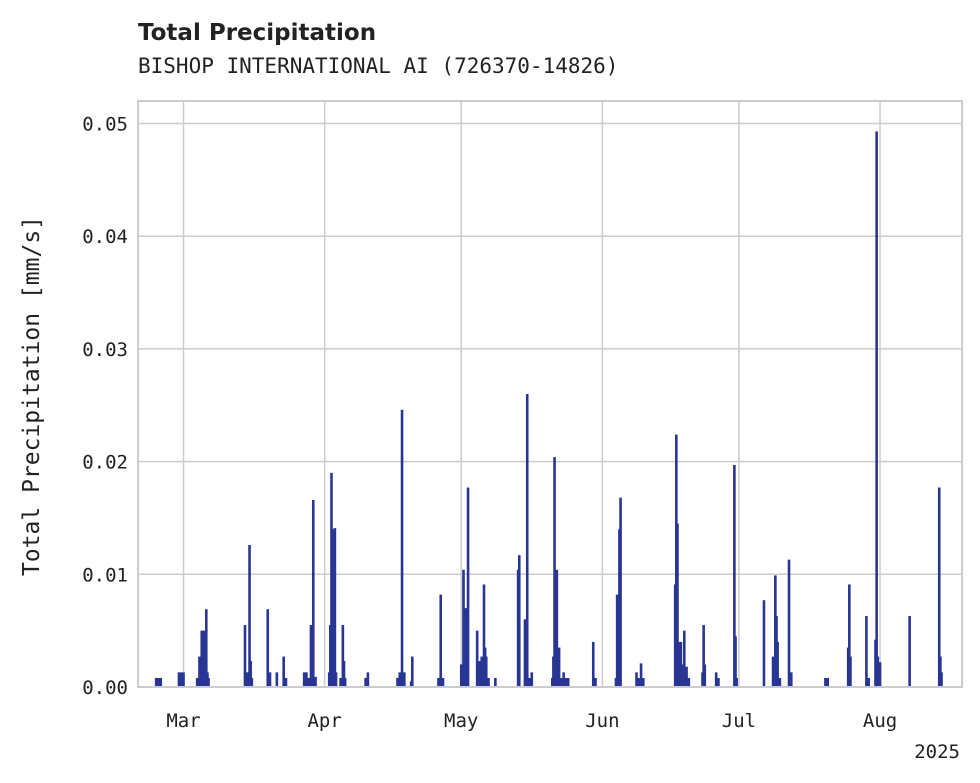 The image size is (980, 783). Describe the element at coordinates (105, 125) in the screenshot. I see `y-tick-label: 0.05` at that location.